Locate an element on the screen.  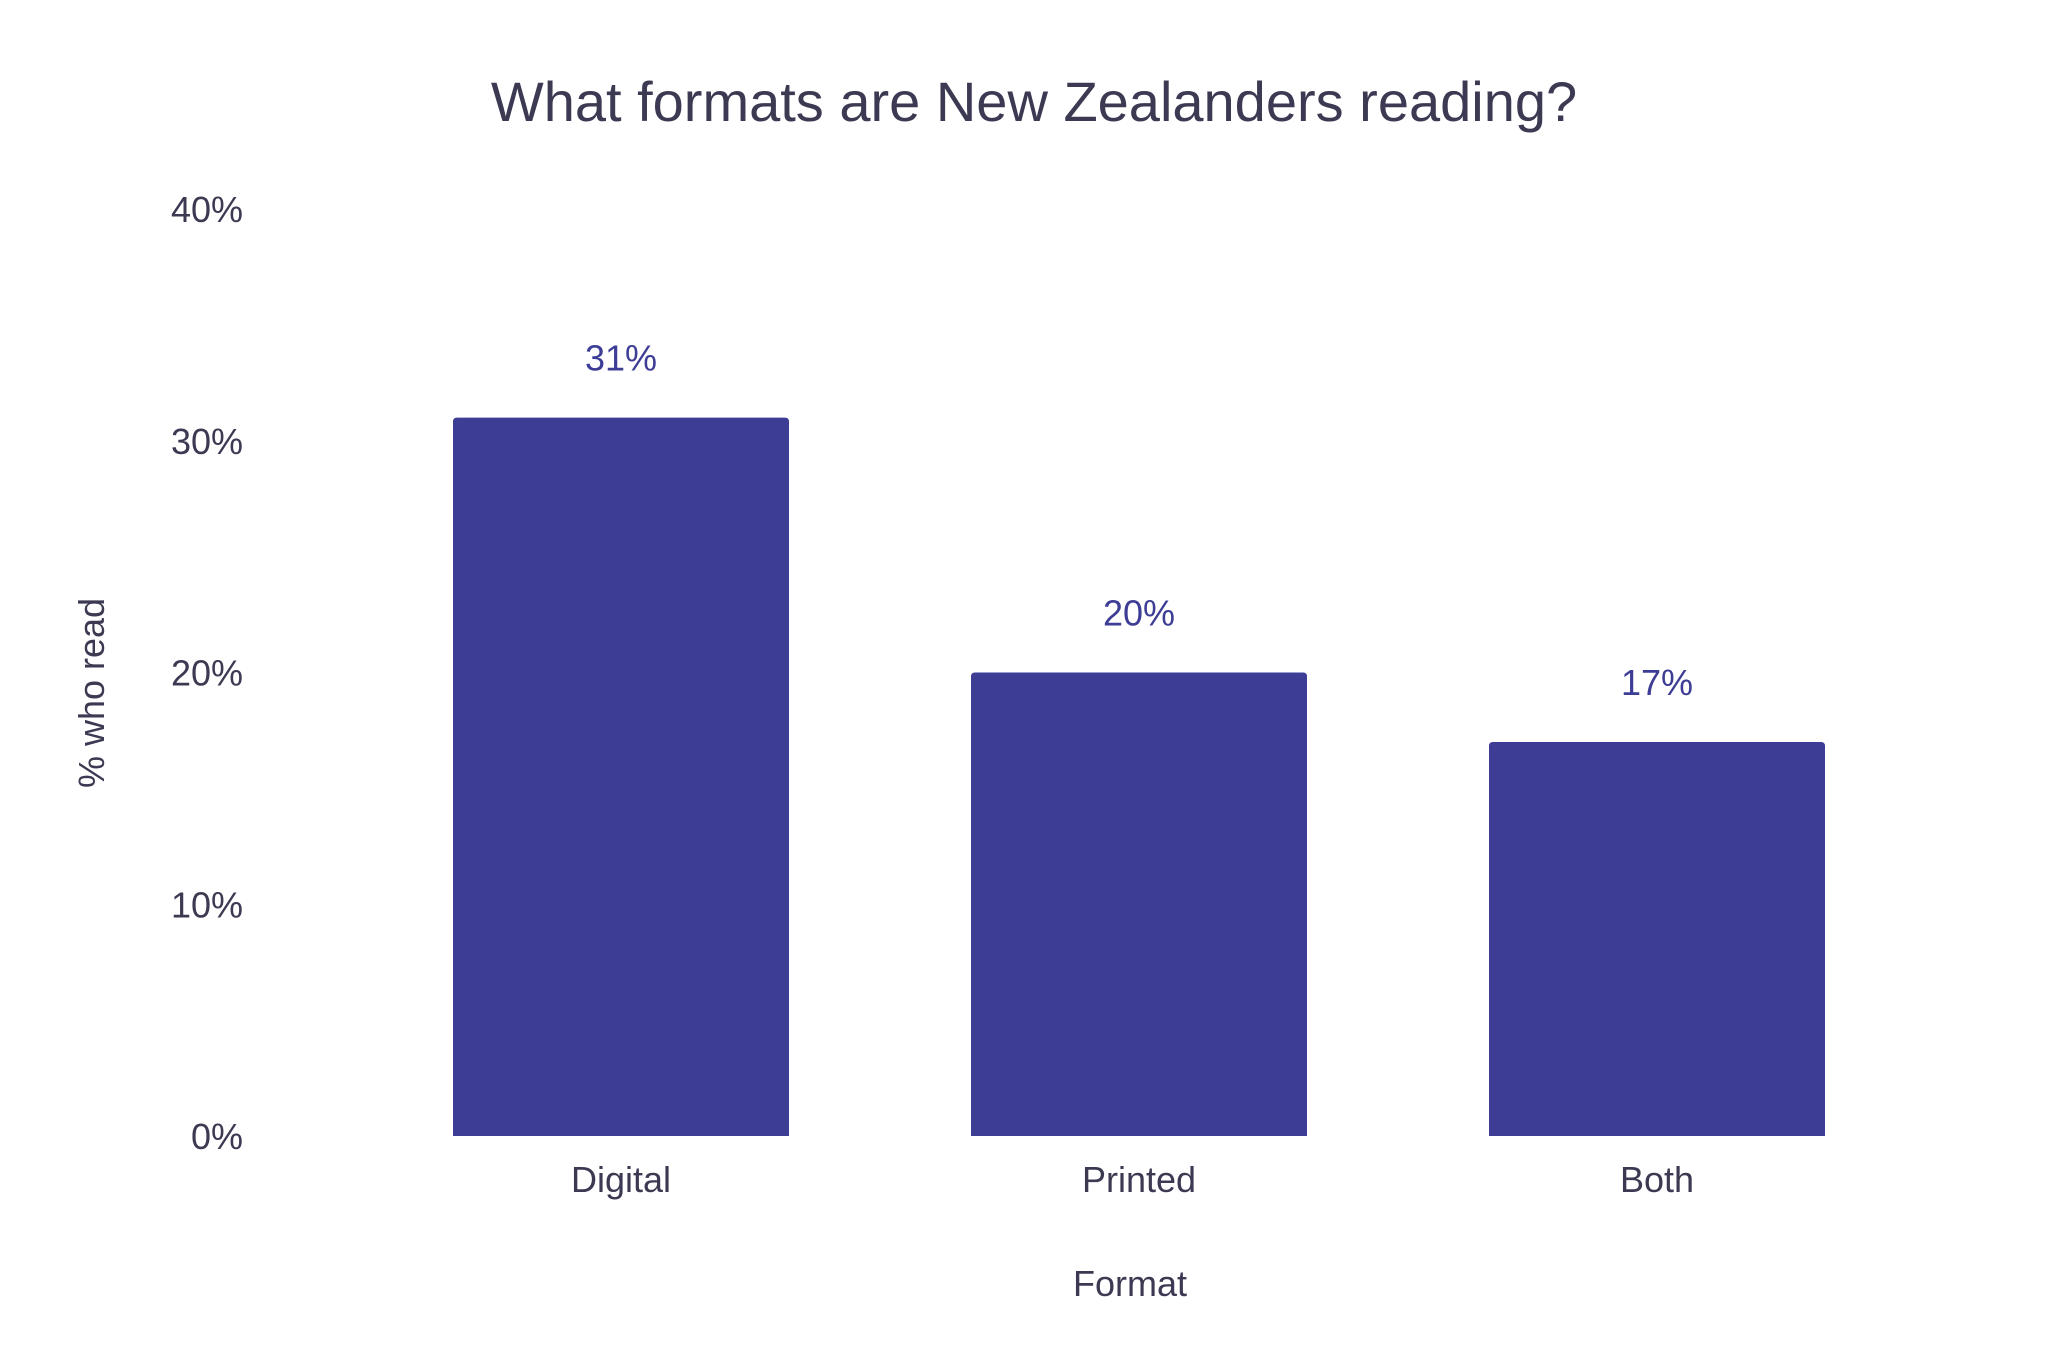
value-label-digital: 31% is located at coordinates (621, 358).